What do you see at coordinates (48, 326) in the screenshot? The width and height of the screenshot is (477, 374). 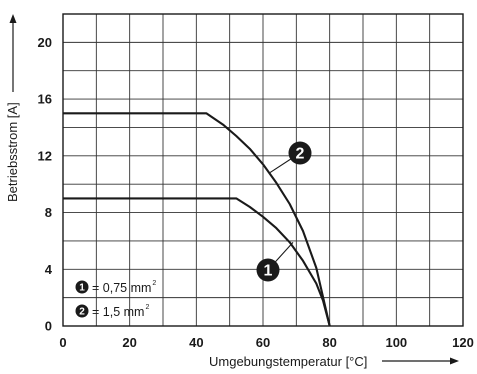 I see `y-tick-label: 0` at bounding box center [48, 326].